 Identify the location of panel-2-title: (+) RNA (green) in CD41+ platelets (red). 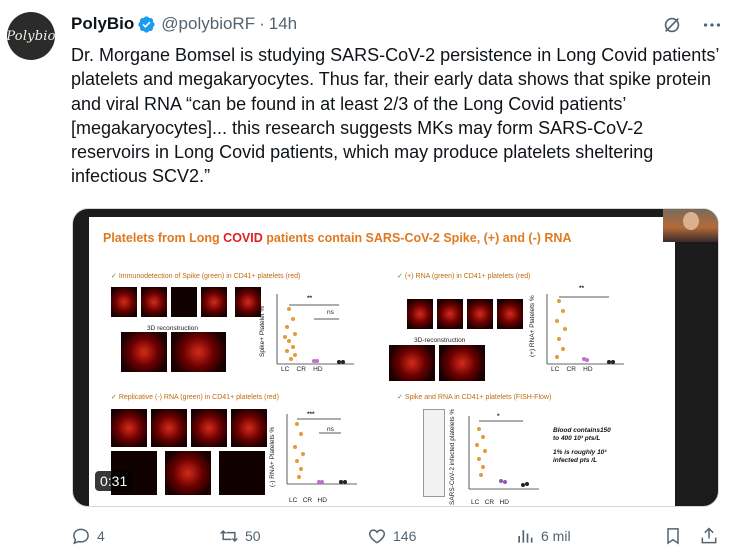
(464, 276).